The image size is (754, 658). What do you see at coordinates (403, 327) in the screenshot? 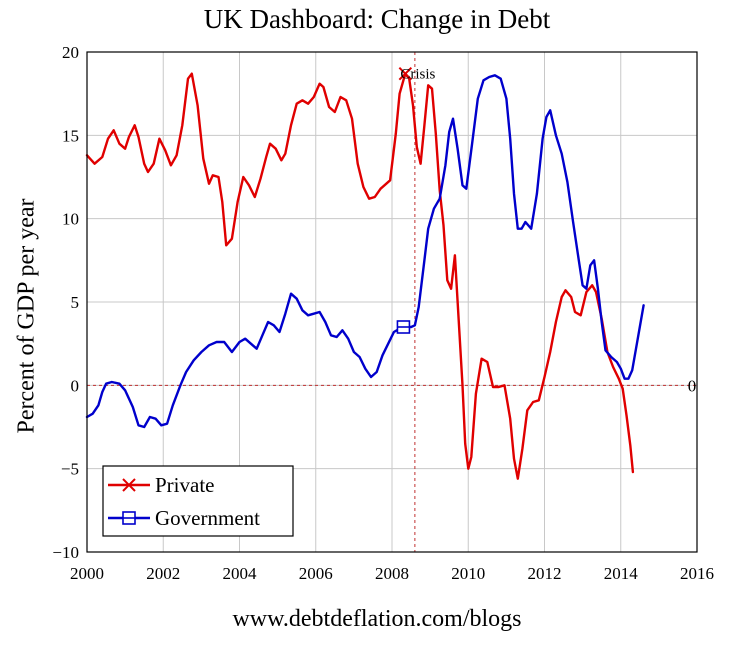
I see `government-marker` at bounding box center [403, 327].